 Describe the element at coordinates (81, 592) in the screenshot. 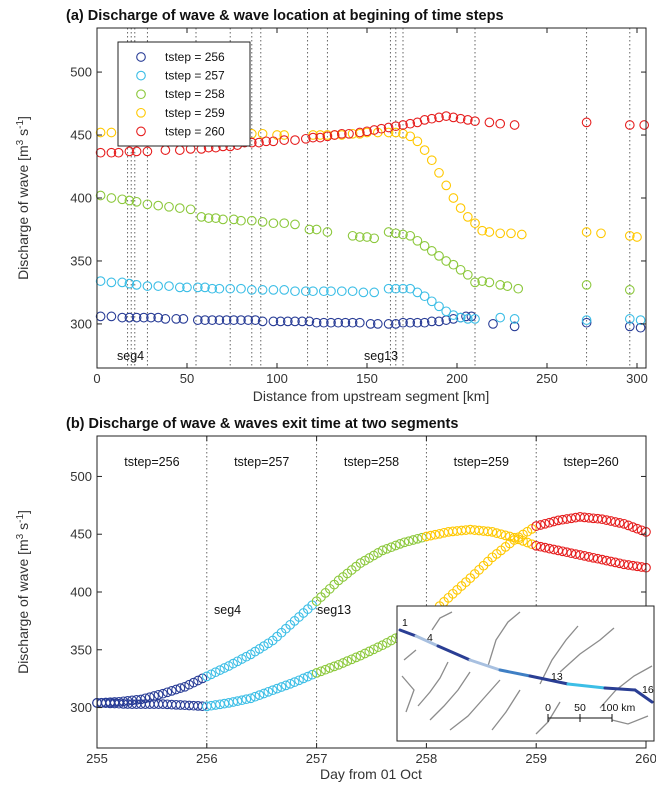

I see `panel-b-ytick-label: 400` at that location.